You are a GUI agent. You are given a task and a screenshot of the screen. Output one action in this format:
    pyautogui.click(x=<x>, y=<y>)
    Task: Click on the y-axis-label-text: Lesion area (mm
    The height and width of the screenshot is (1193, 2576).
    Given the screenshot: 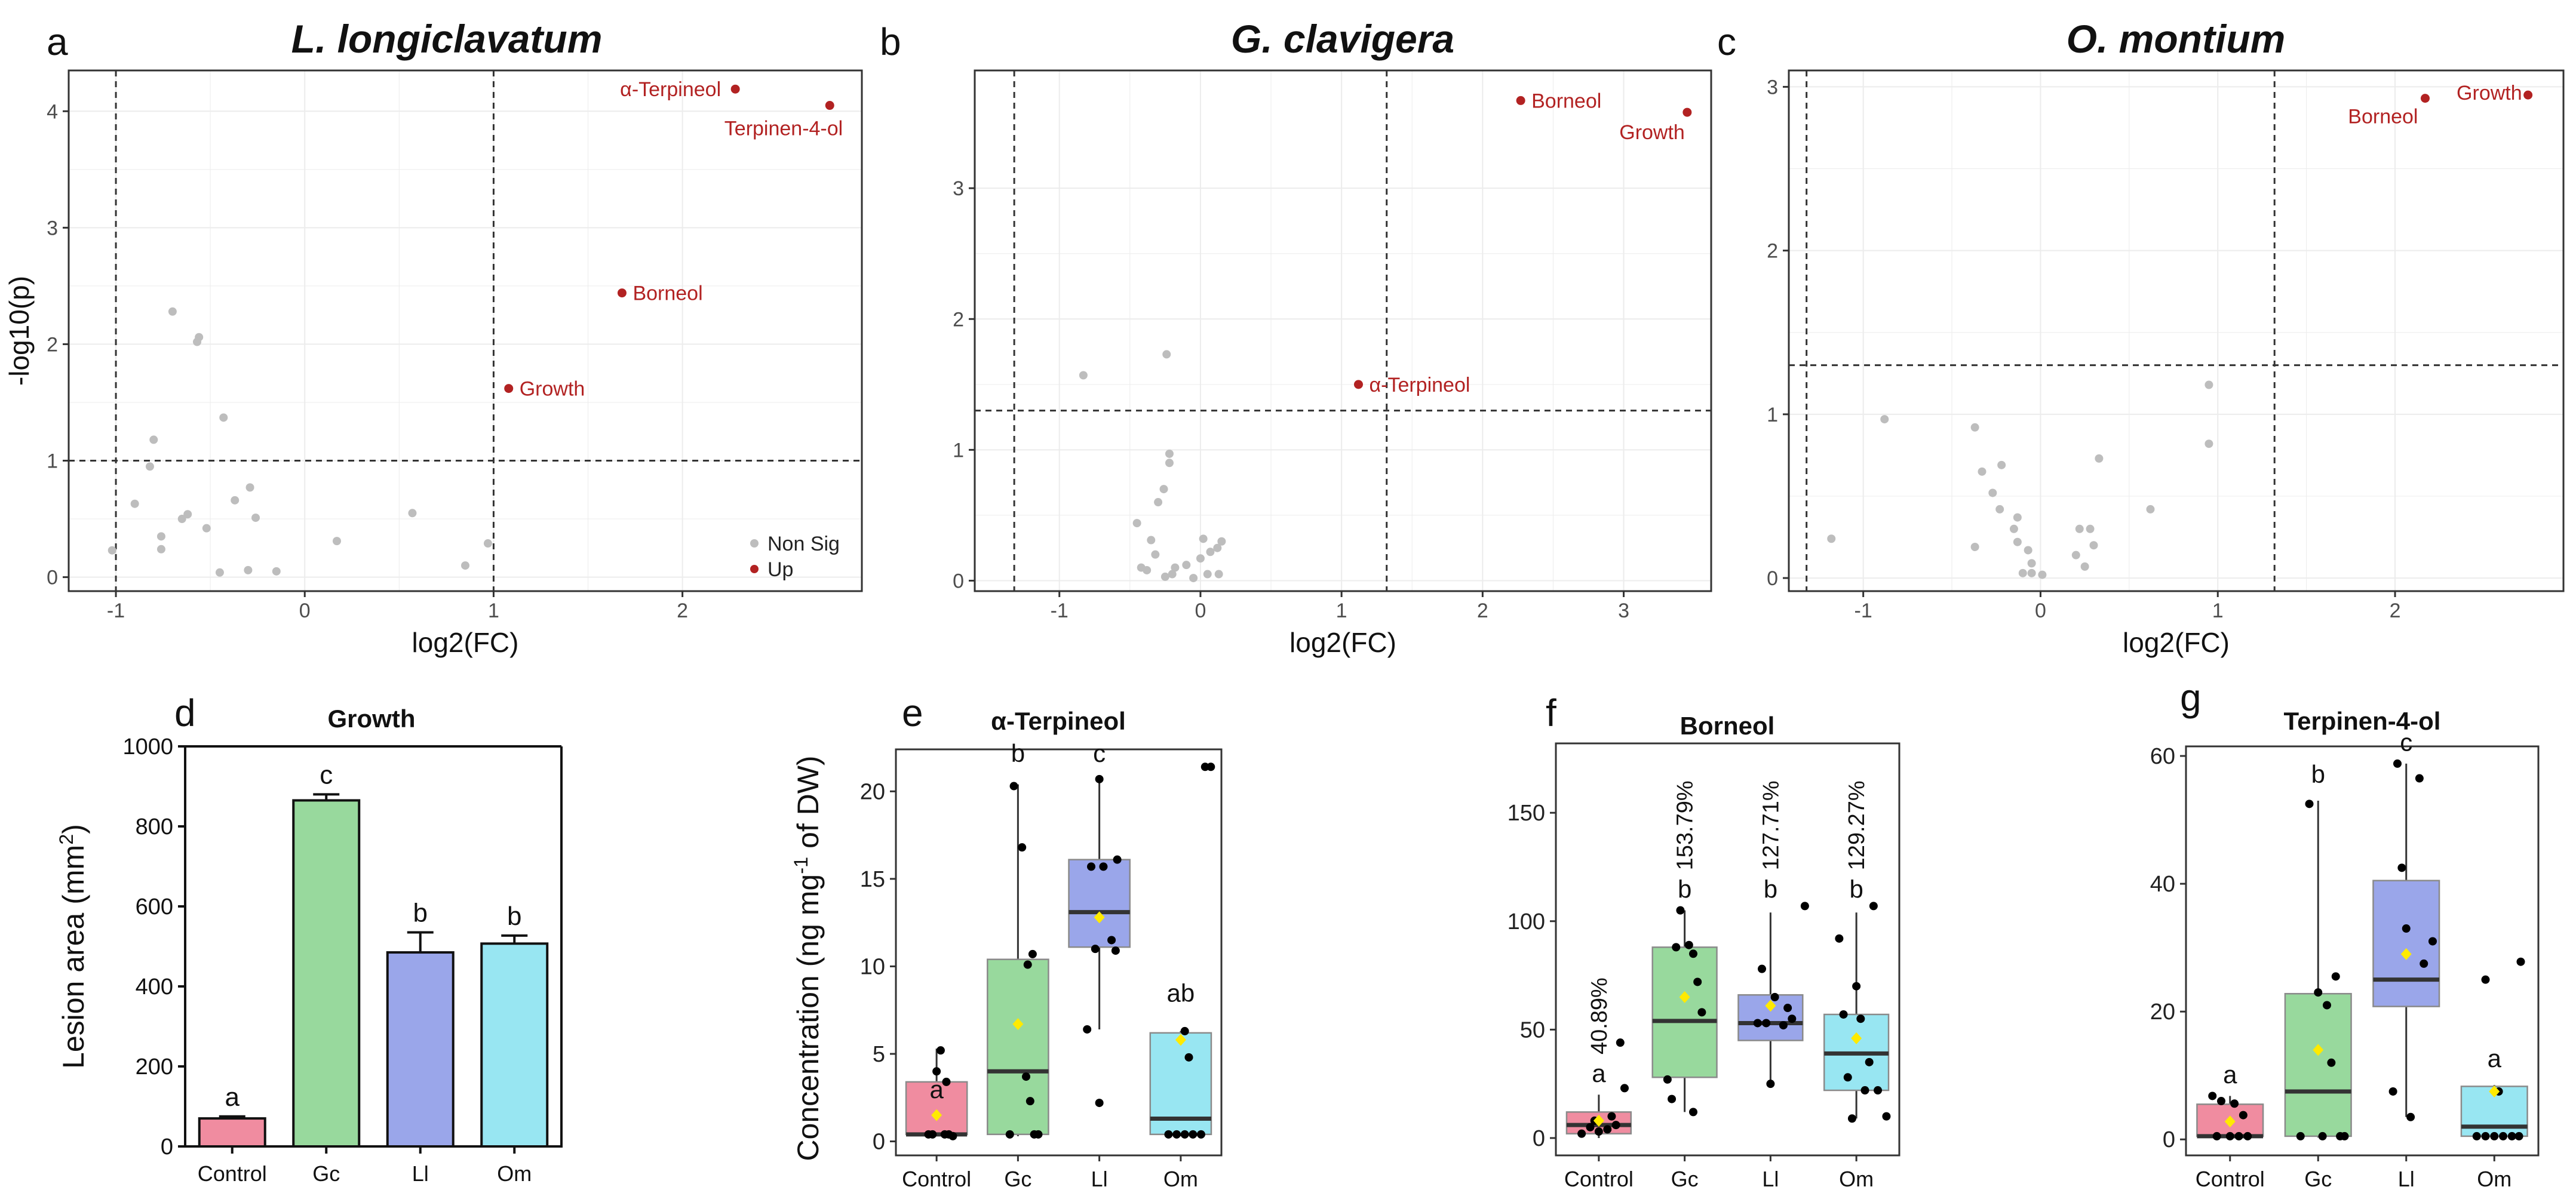 What is the action you would take?
    pyautogui.click(x=73, y=957)
    